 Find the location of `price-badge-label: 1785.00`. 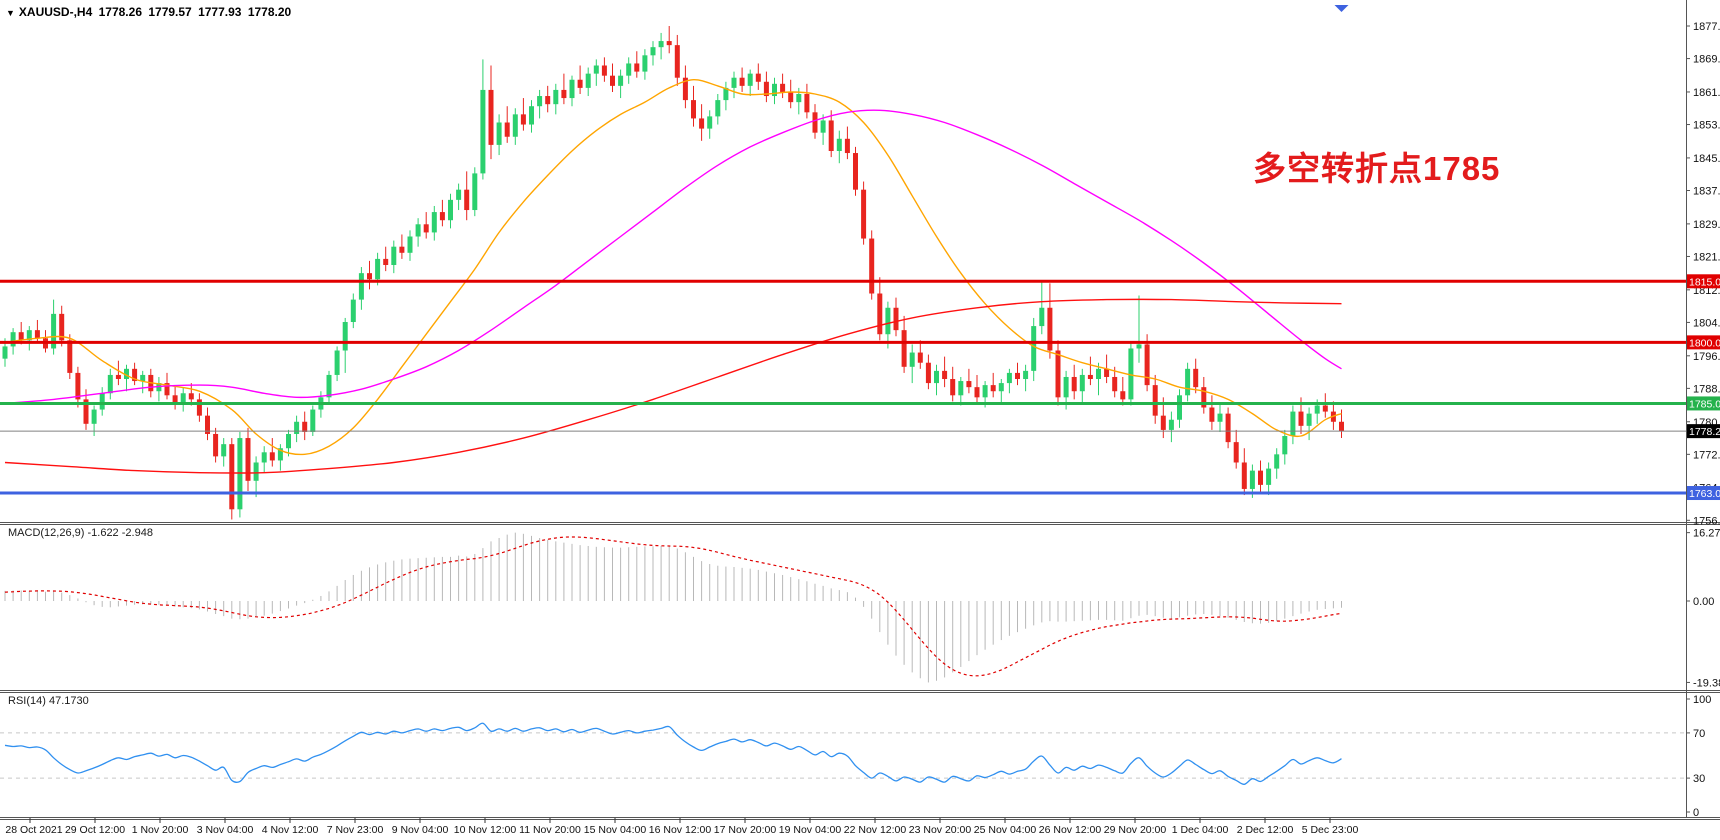

price-badge-label: 1785.00 is located at coordinates (1704, 404).